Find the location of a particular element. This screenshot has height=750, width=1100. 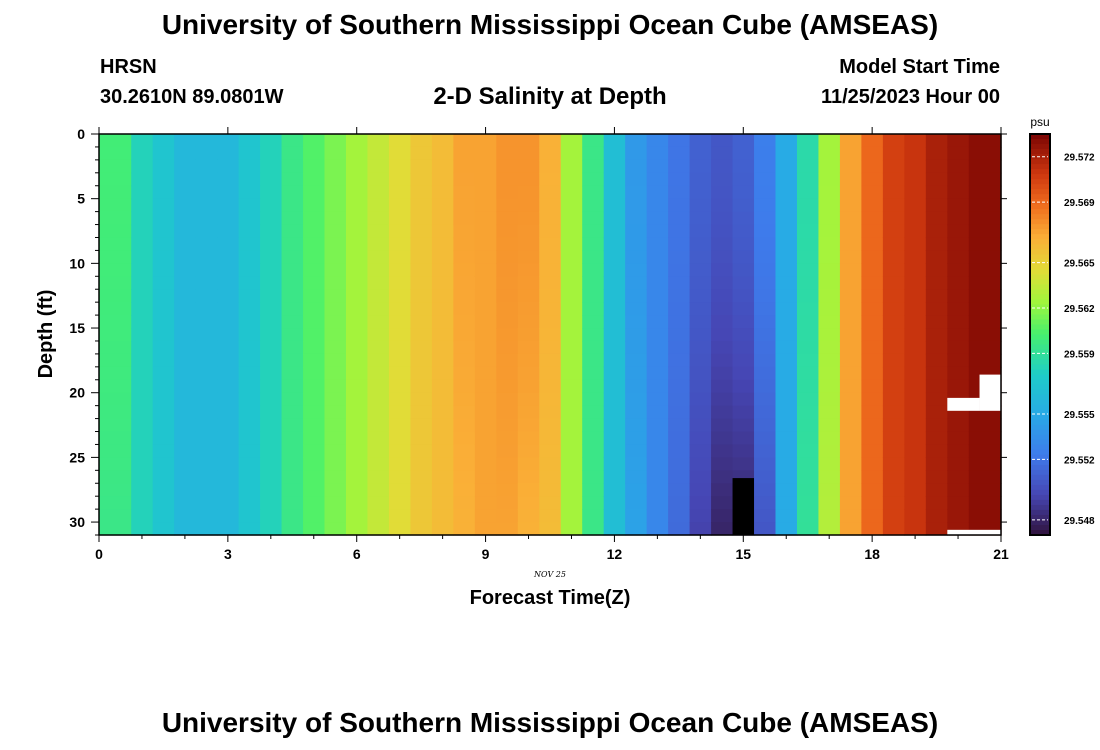

x-tick-label: 6 is located at coordinates (357, 554).